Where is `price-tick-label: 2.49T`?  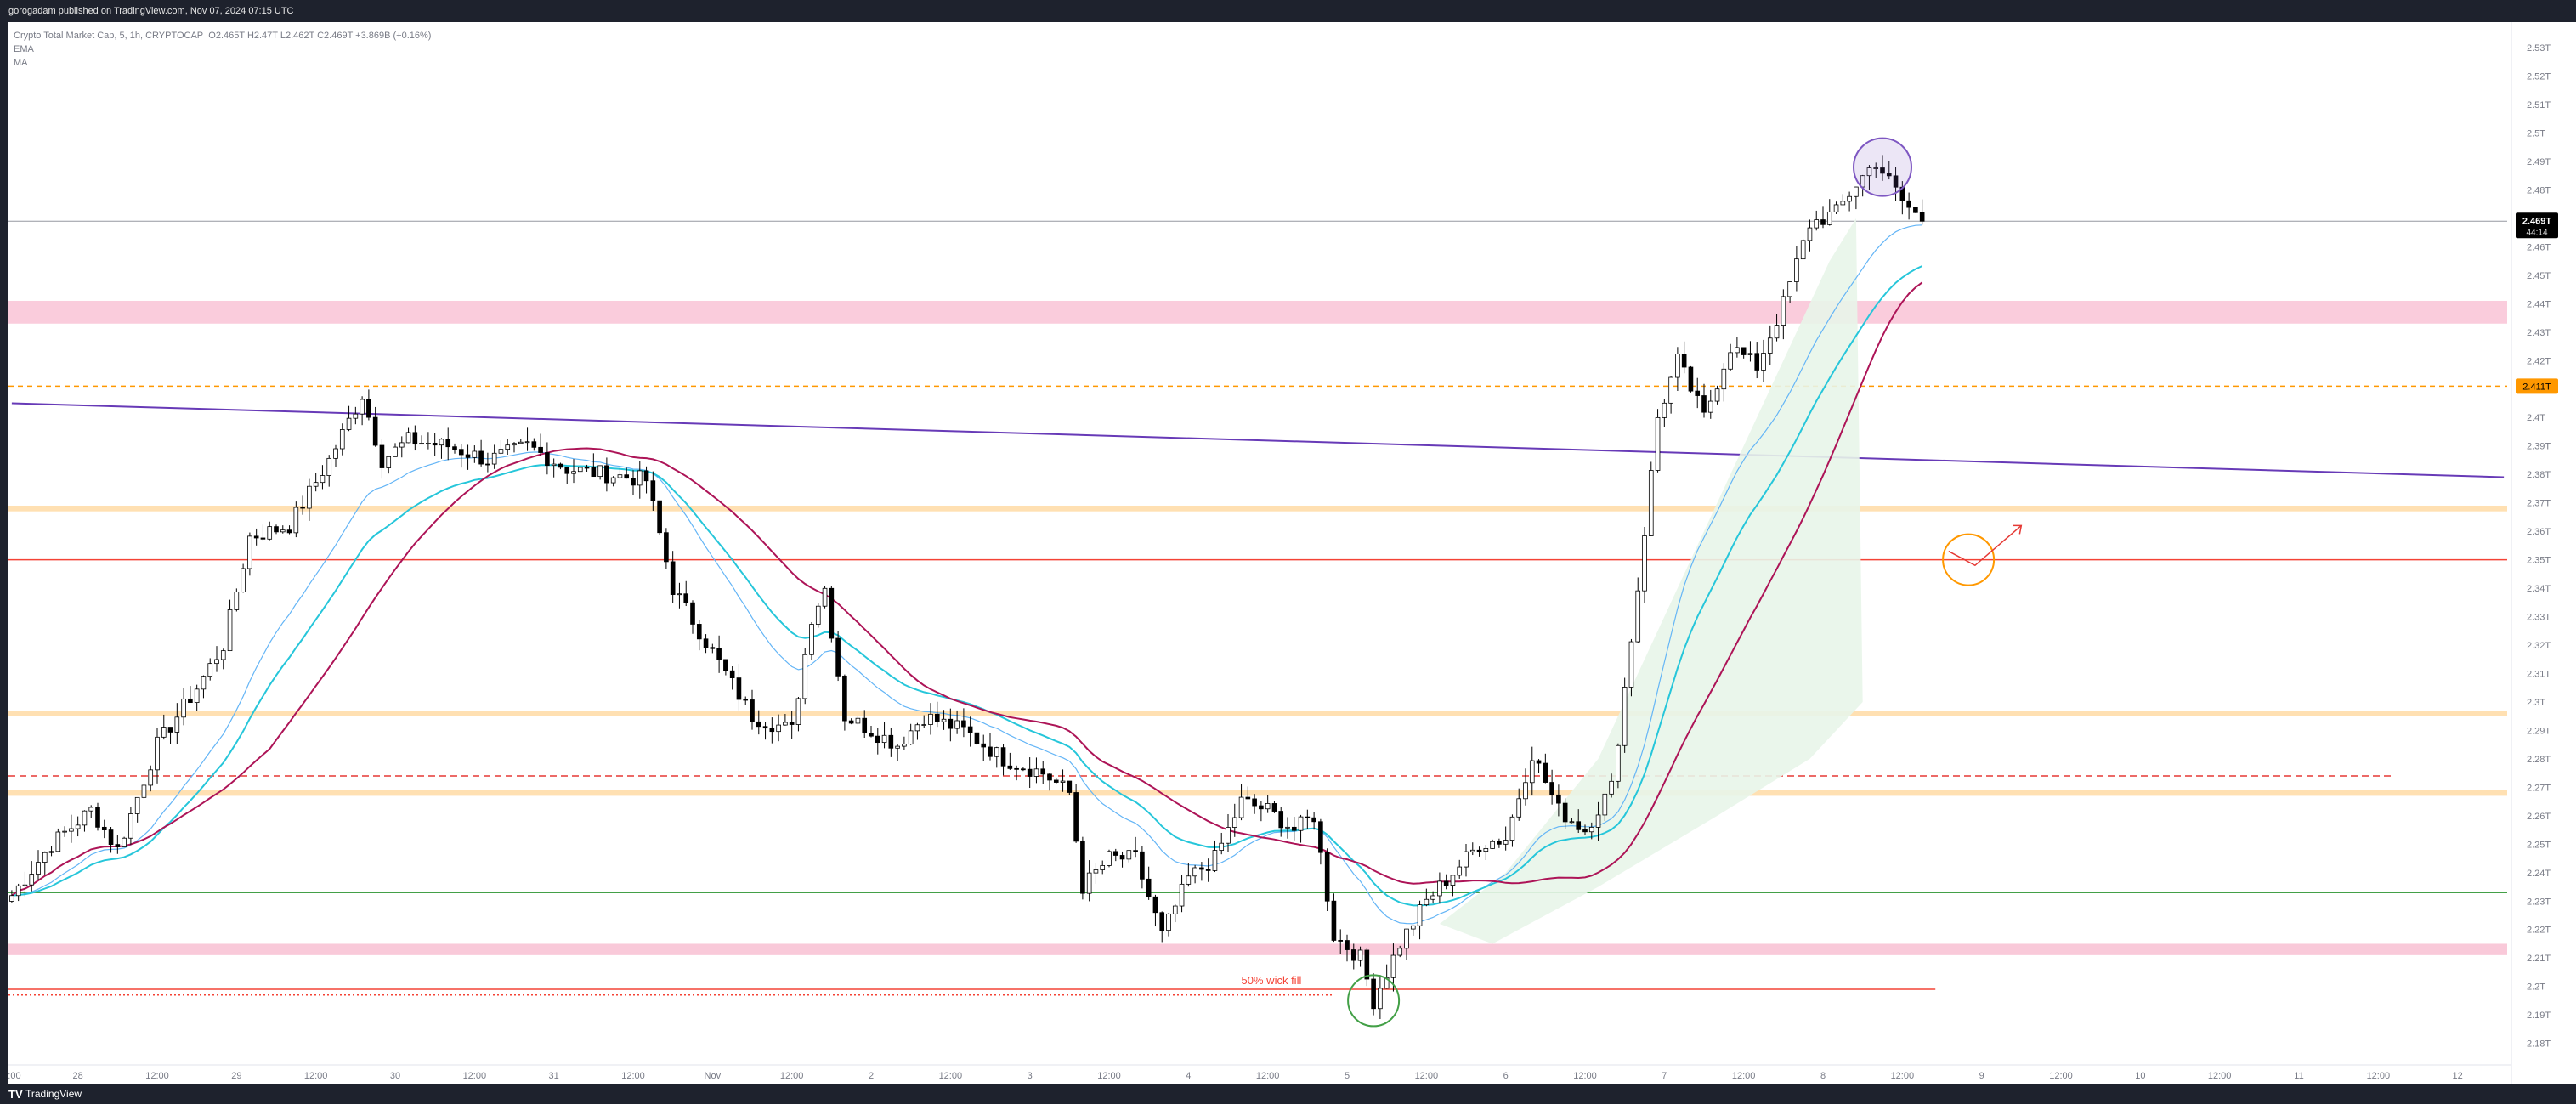 price-tick-label: 2.49T is located at coordinates (2539, 162).